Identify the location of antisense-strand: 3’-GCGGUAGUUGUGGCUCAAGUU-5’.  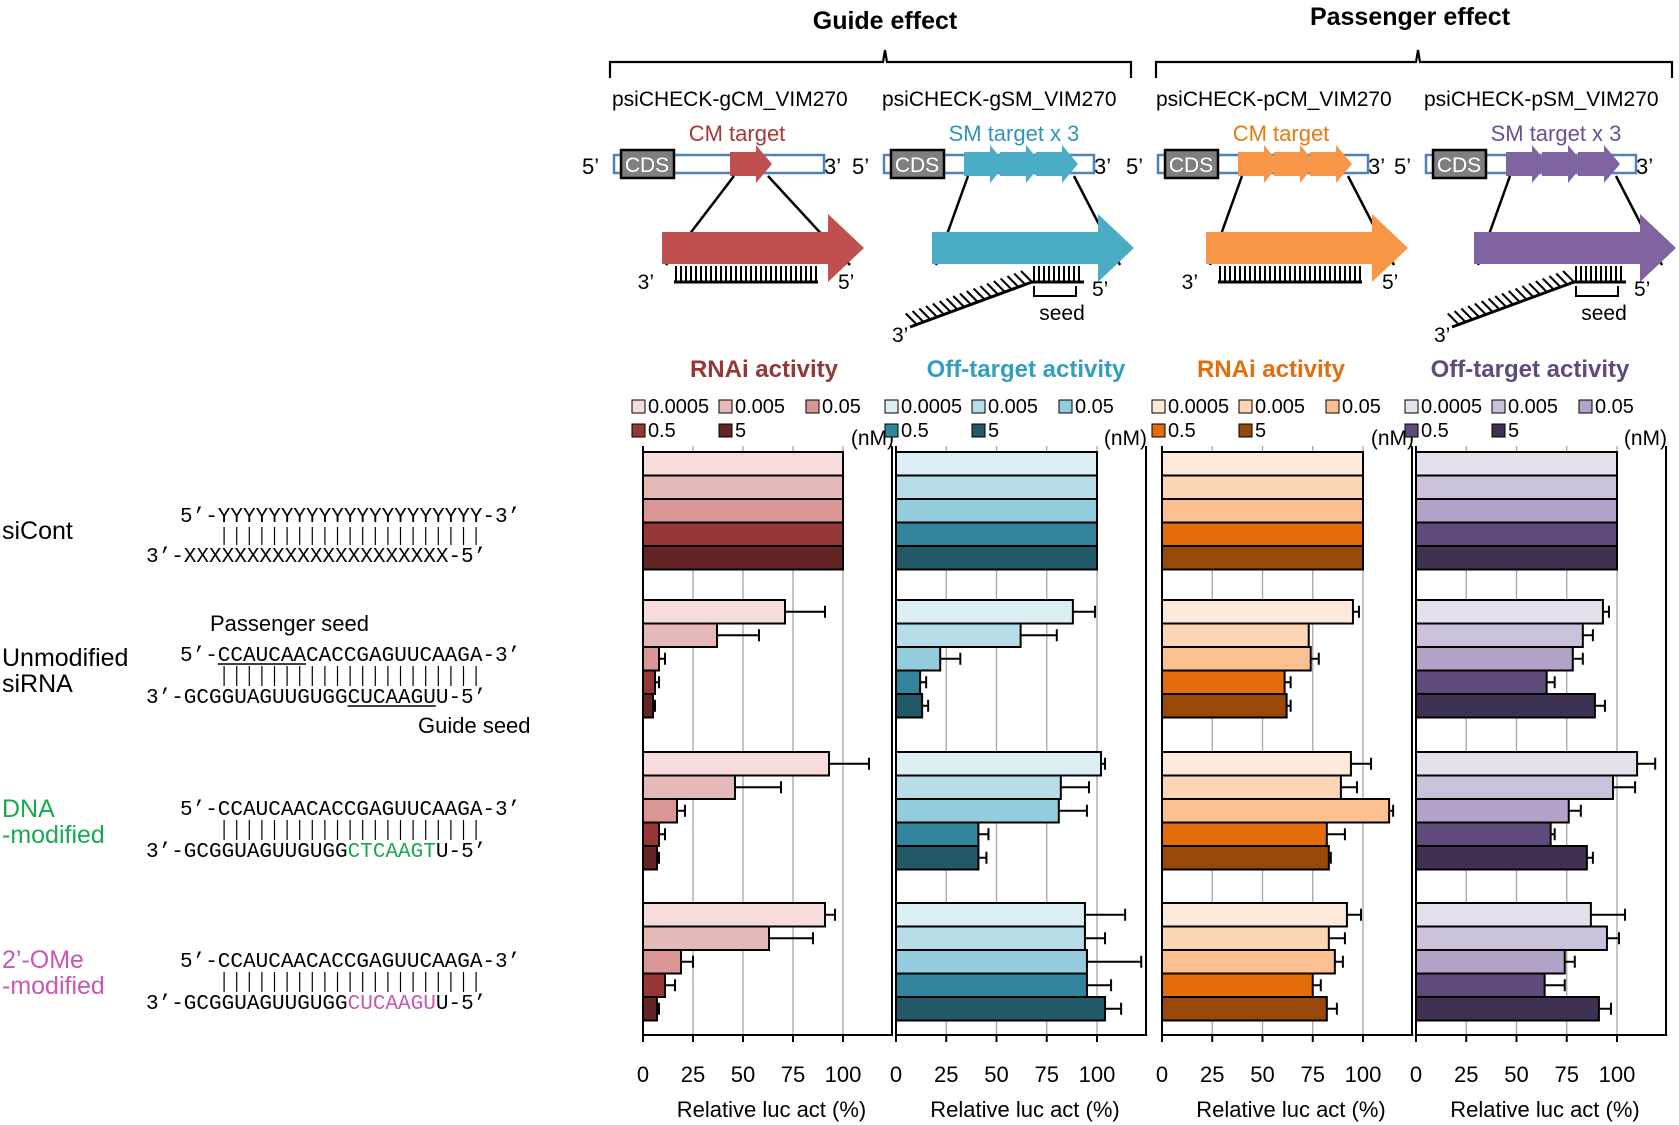
(316, 1004).